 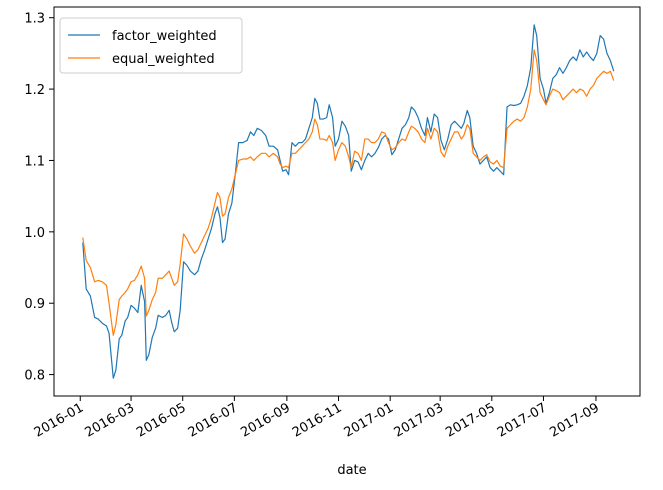 I want to click on legend-label-equal-weighted: equal_weighted, so click(x=163, y=59).